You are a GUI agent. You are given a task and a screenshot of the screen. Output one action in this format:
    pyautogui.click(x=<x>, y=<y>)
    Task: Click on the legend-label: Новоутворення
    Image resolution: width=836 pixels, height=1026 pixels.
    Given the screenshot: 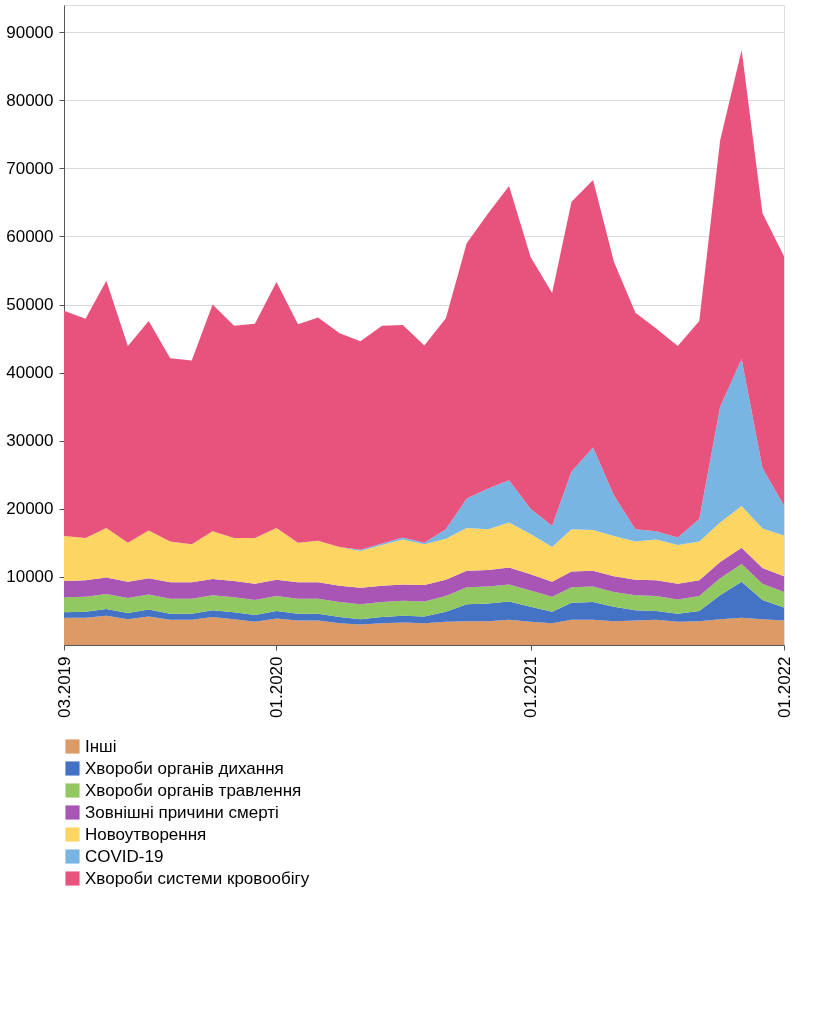 What is the action you would take?
    pyautogui.click(x=146, y=834)
    